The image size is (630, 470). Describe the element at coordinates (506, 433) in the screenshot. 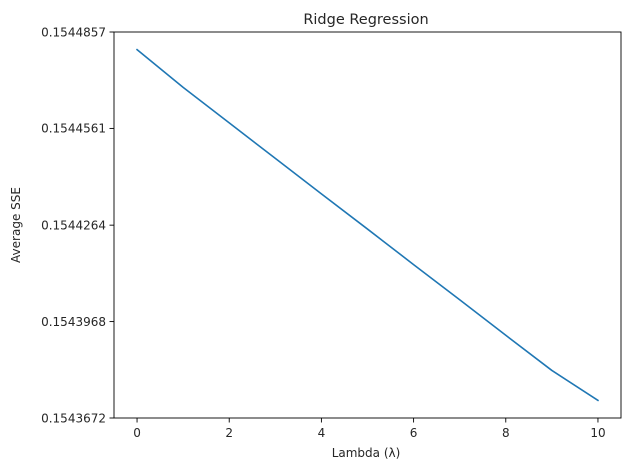

I see `x-tick-label: 8` at that location.